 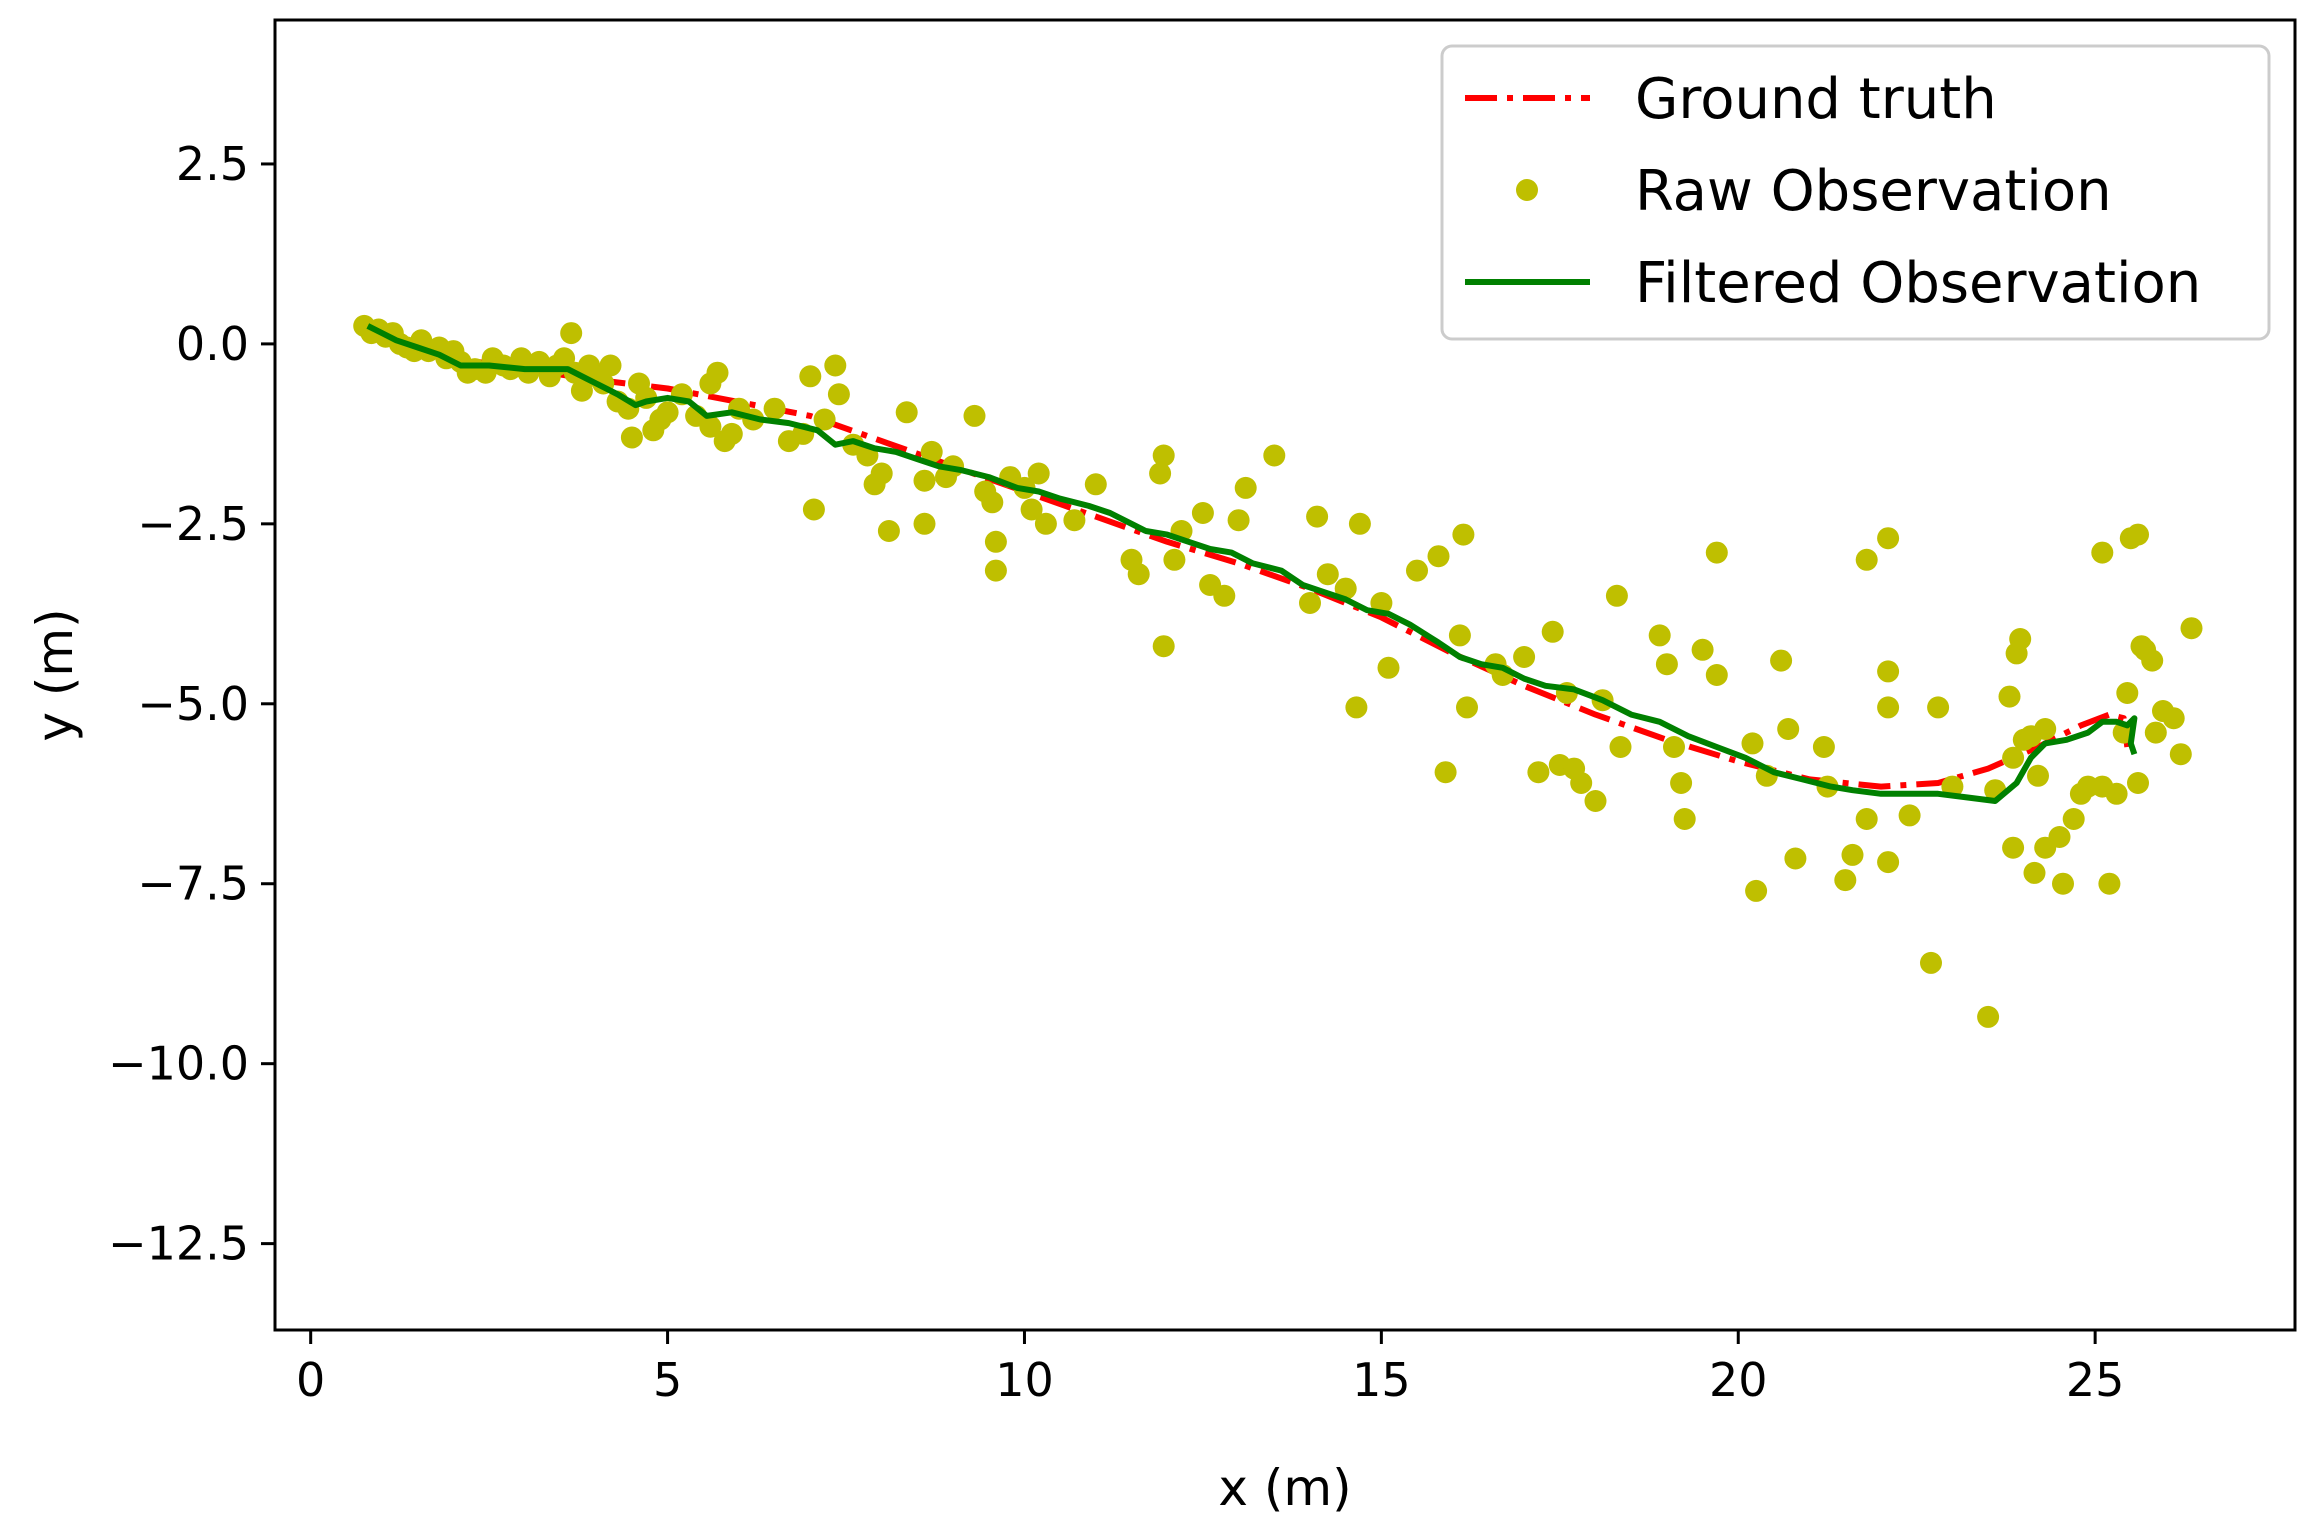 I want to click on legend-box, so click(x=1855, y=192).